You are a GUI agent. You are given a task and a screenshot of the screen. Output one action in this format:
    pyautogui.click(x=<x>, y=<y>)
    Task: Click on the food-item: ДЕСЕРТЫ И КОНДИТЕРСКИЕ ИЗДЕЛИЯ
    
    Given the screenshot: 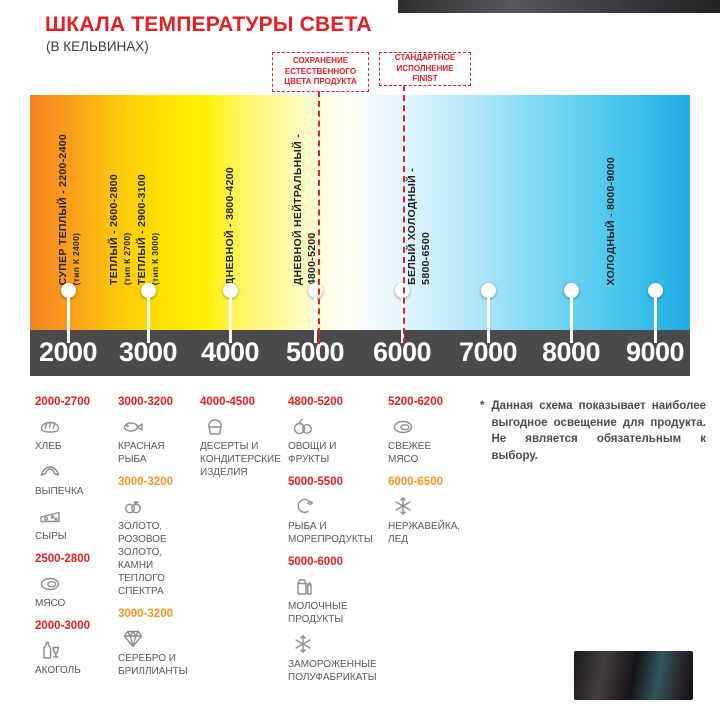 What is the action you would take?
    pyautogui.click(x=244, y=446)
    